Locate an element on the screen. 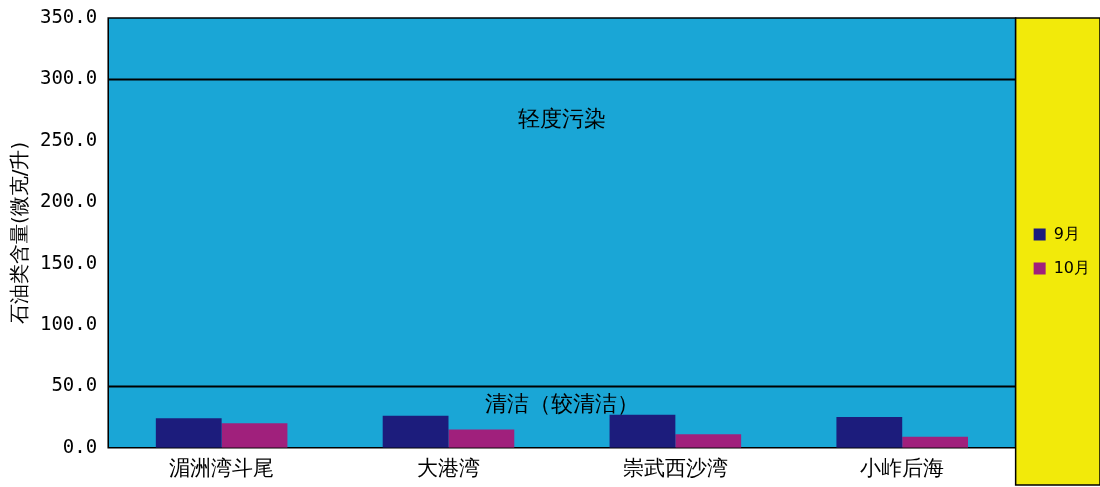  legend-label: 10月 is located at coordinates (1071, 267).